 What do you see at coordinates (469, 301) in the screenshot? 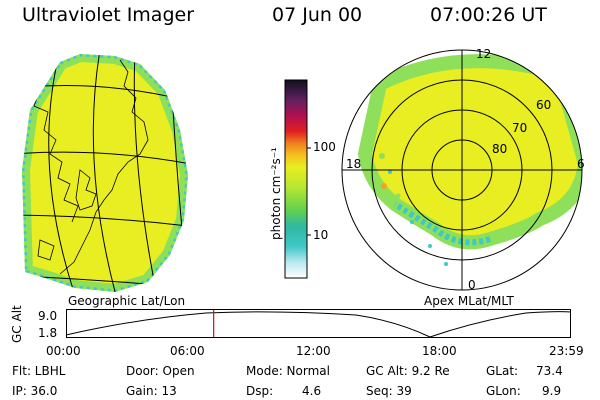
I see `polar-caption: Apex MLat/MLT` at bounding box center [469, 301].